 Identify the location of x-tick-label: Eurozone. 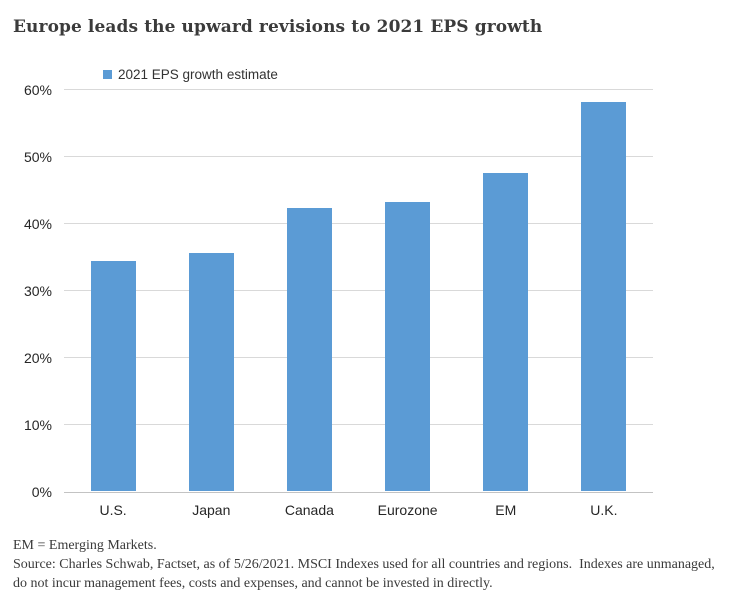
(407, 510).